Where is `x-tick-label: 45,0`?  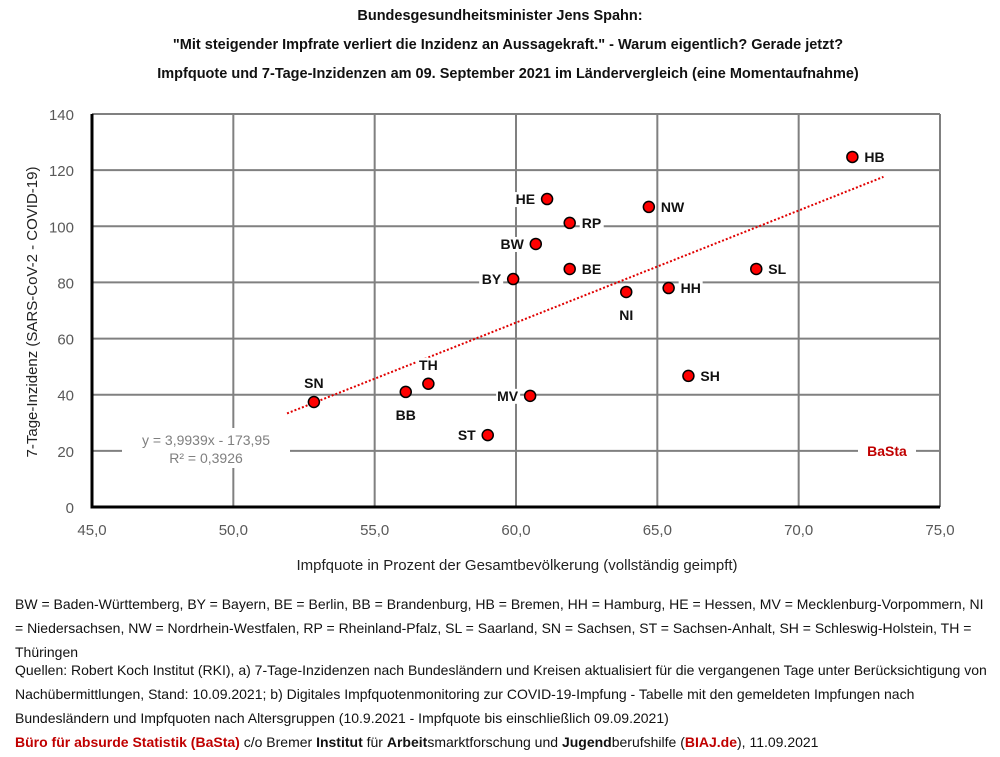 x-tick-label: 45,0 is located at coordinates (91, 530).